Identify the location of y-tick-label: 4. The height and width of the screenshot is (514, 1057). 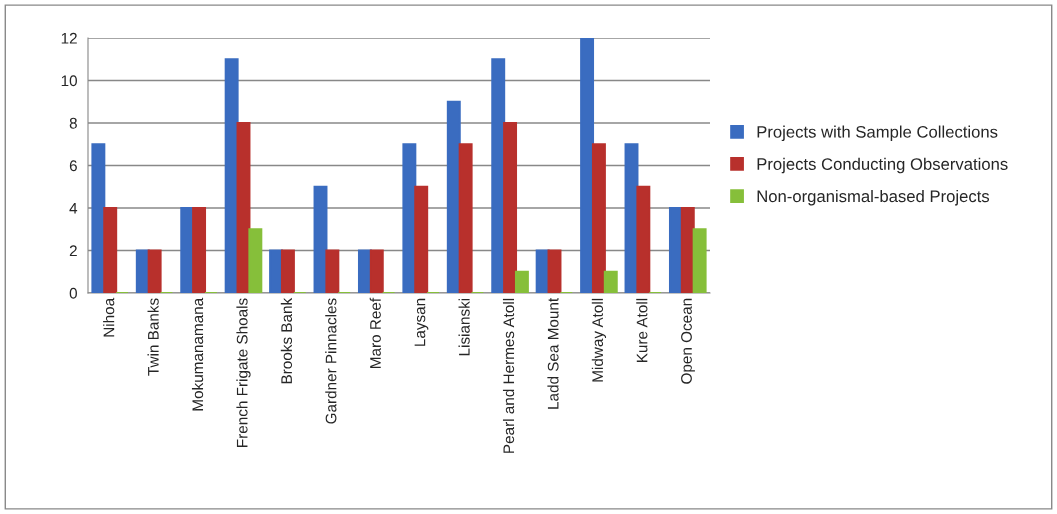
(73, 208).